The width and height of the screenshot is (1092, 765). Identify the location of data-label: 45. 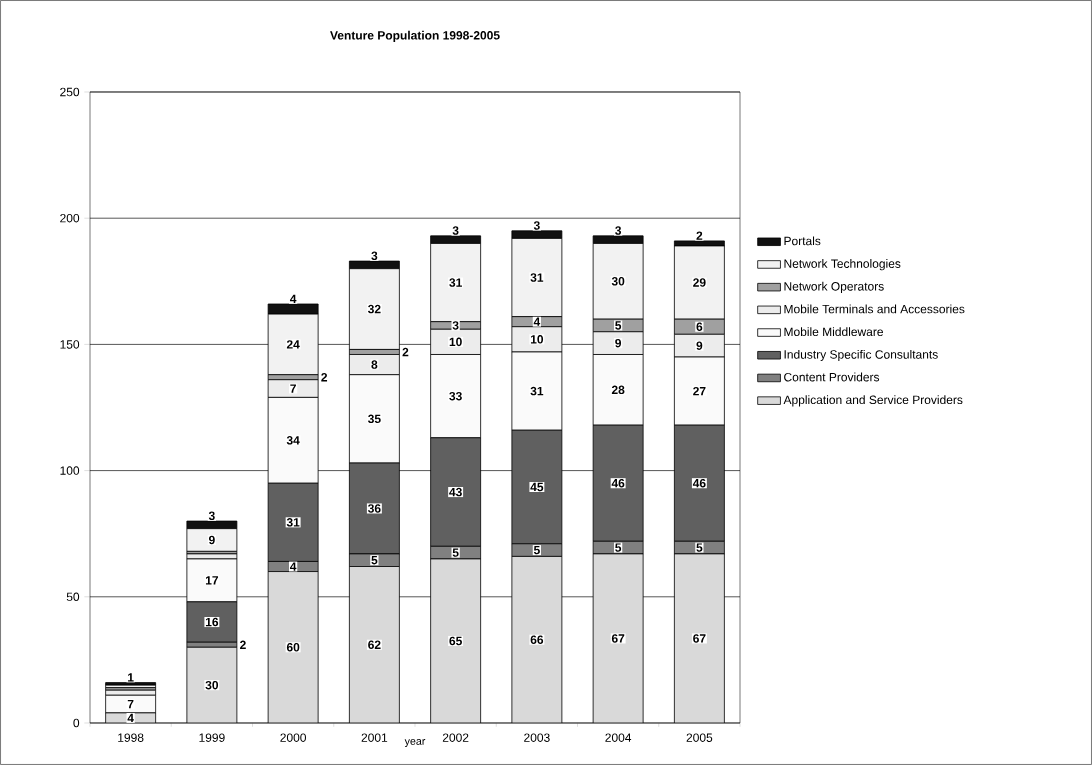
(537, 487).